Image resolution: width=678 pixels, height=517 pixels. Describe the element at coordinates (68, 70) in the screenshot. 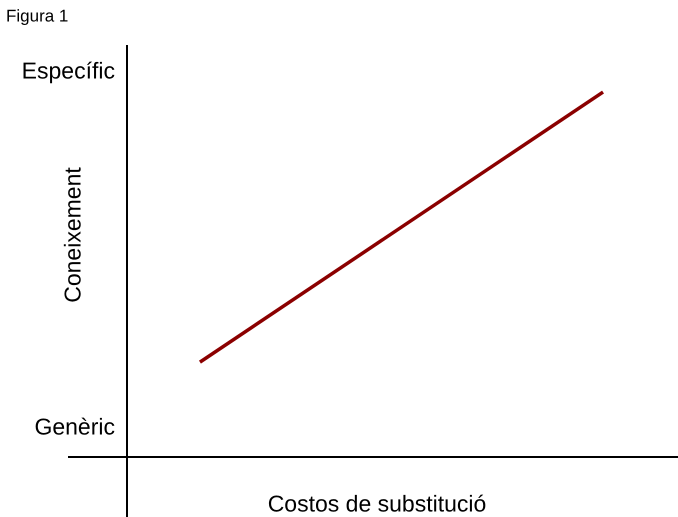

I see `text: Específic` at that location.